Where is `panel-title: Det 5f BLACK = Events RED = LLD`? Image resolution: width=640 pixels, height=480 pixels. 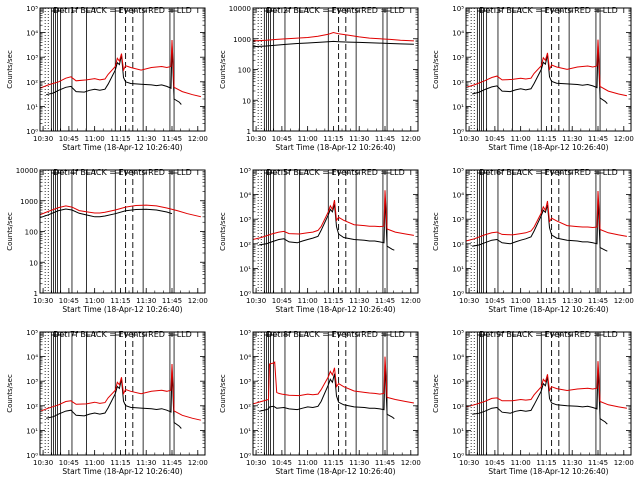
panel-title: Det 5f BLACK = Events RED = LLD is located at coordinates (335, 172).